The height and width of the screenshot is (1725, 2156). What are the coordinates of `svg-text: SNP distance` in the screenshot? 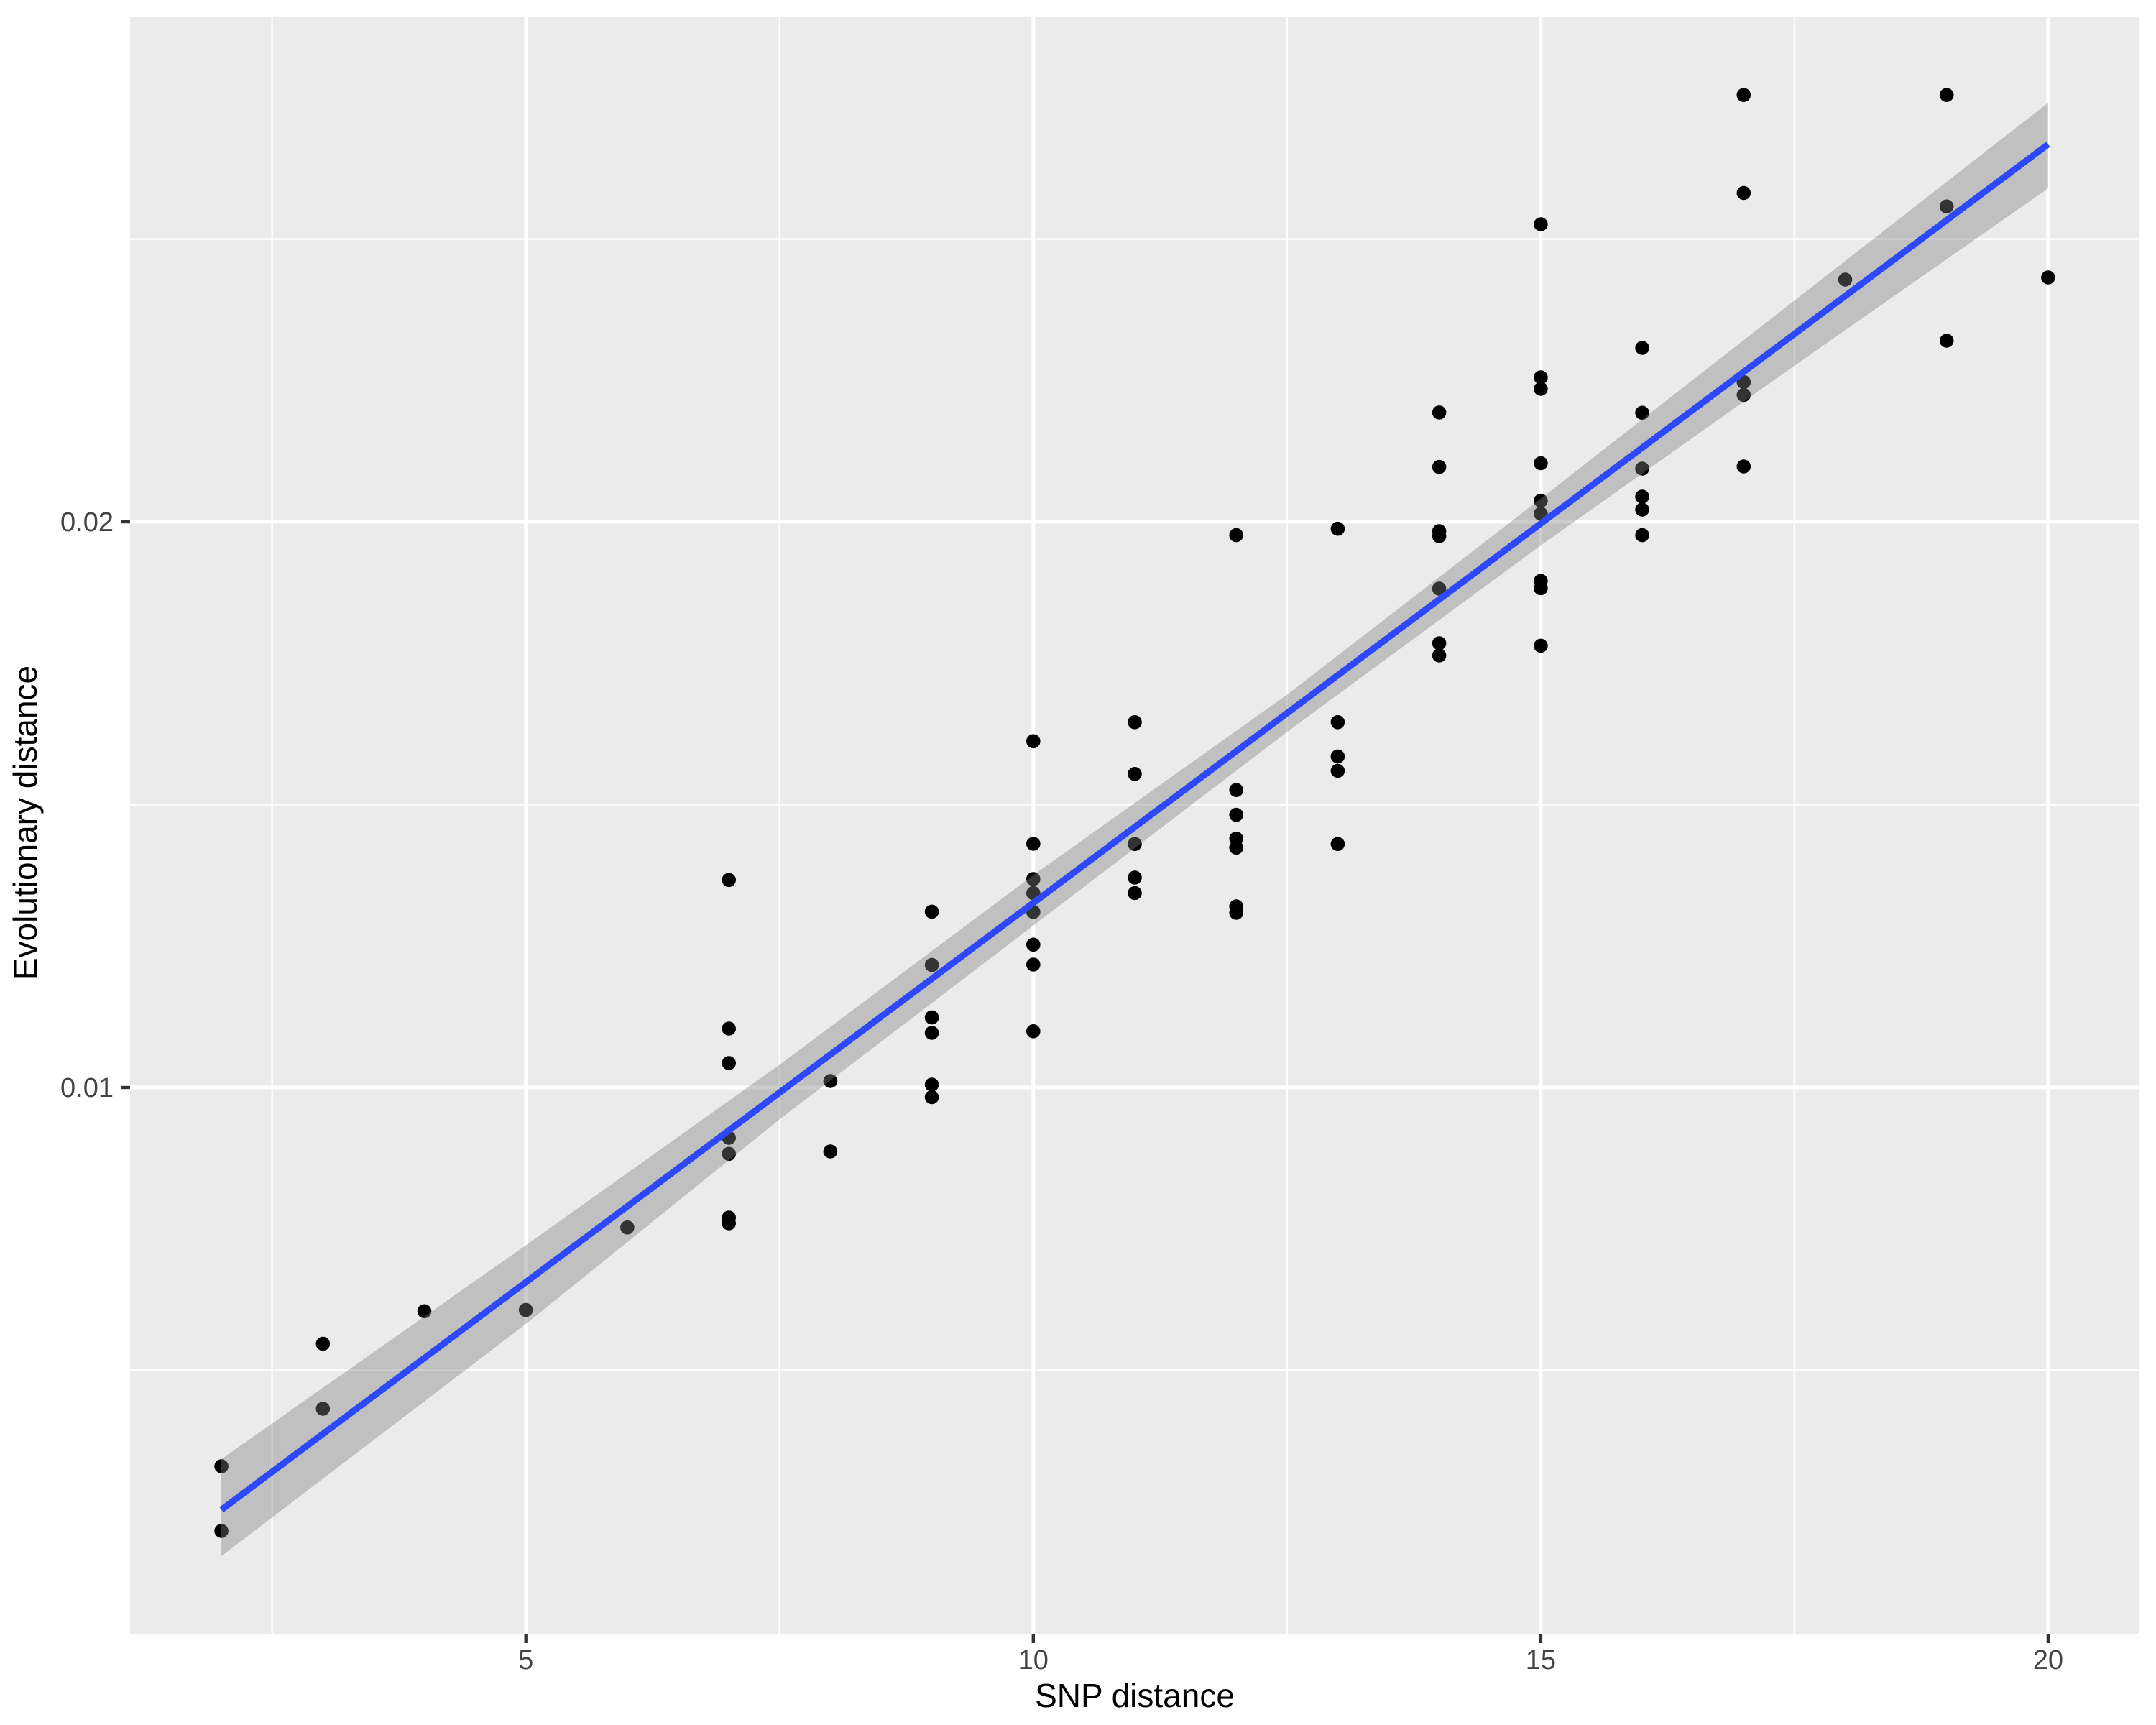 It's located at (1135, 1695).